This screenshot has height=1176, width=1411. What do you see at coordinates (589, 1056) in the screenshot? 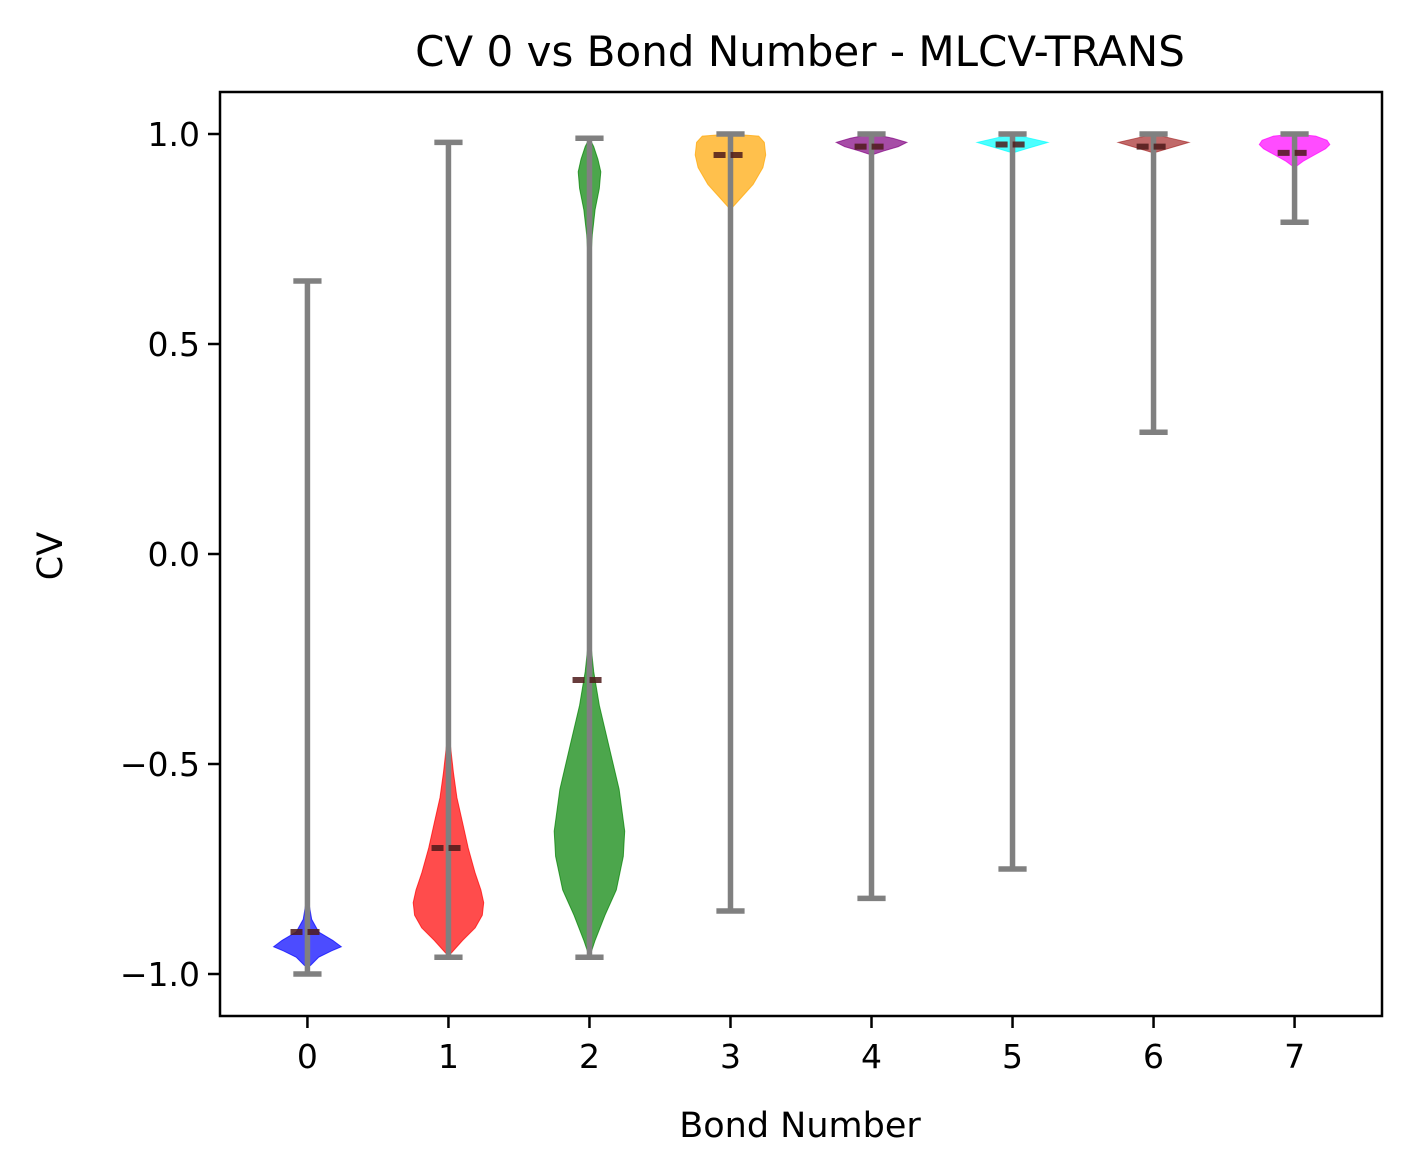
I see `x-tick-label: 2` at bounding box center [589, 1056].